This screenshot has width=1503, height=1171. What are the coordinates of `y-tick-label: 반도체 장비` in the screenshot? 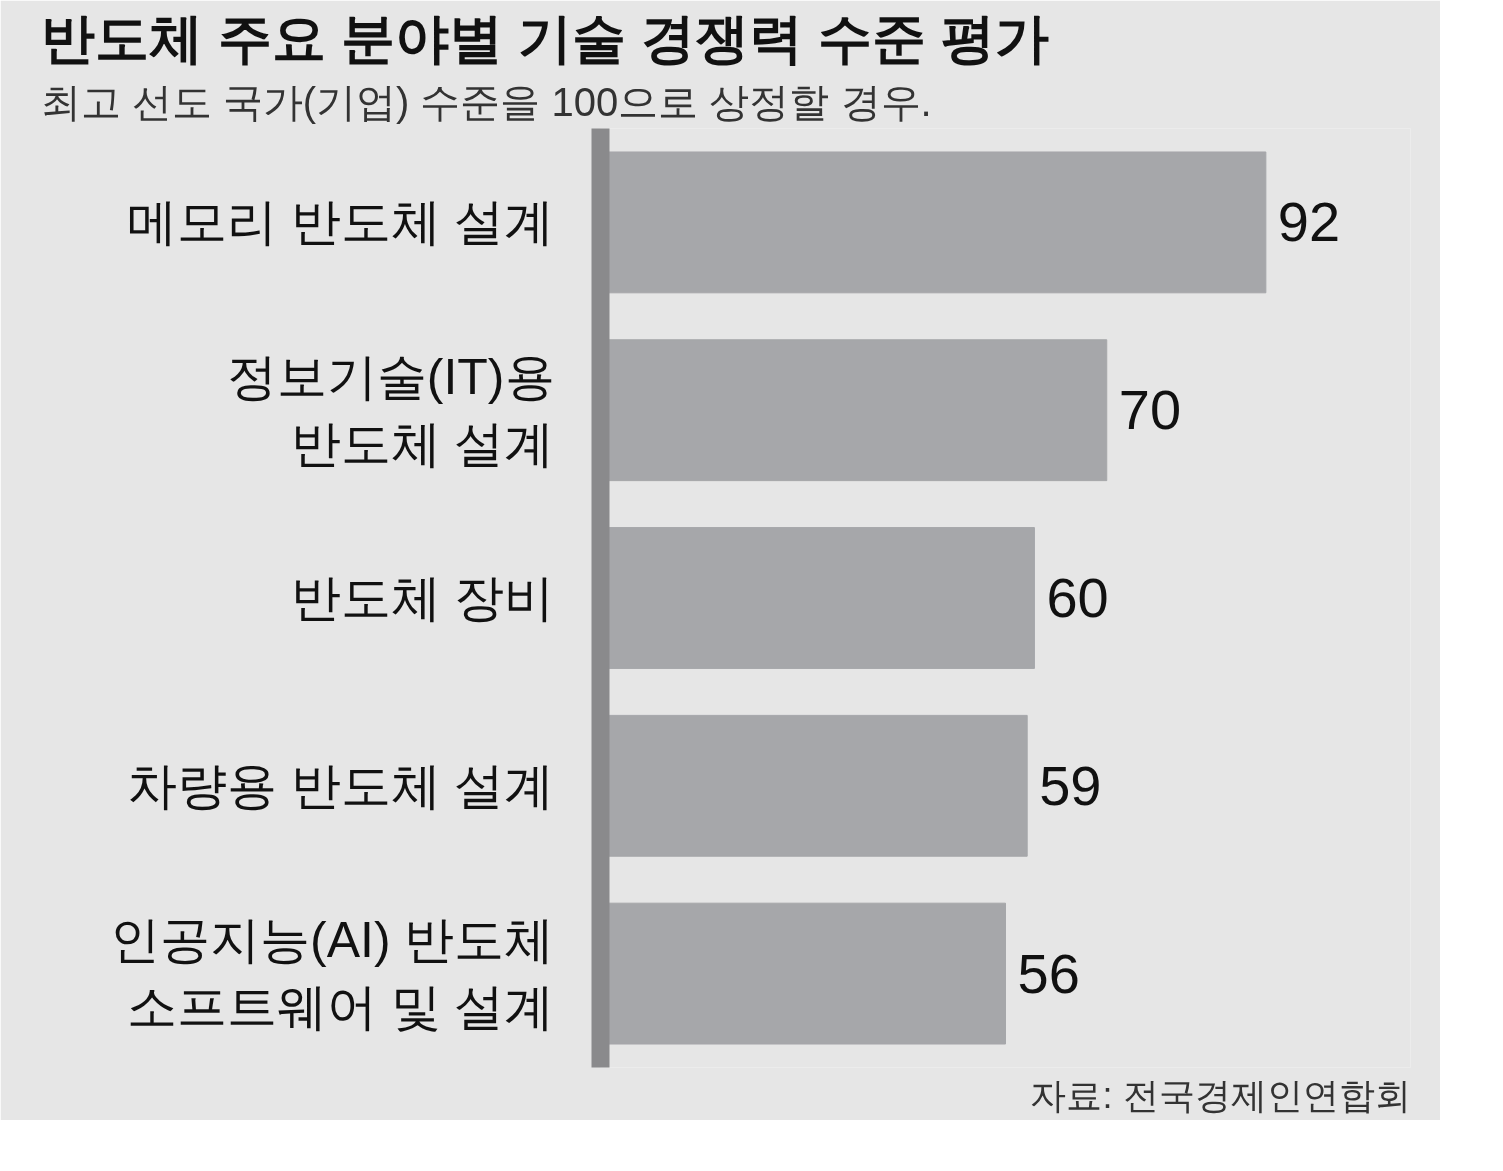 It's located at (422, 598).